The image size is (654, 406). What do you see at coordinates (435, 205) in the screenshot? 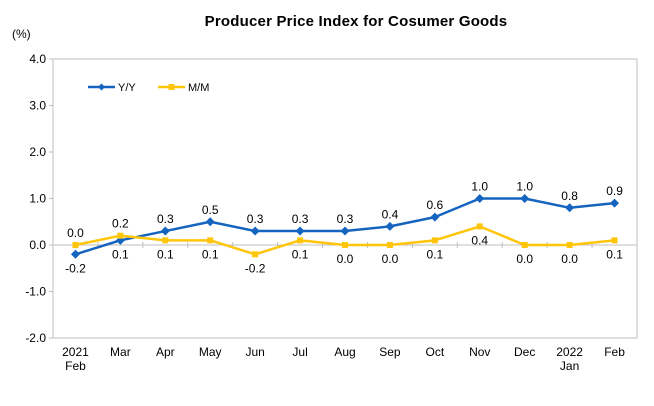
I see `data-label-yy: 0.6` at bounding box center [435, 205].